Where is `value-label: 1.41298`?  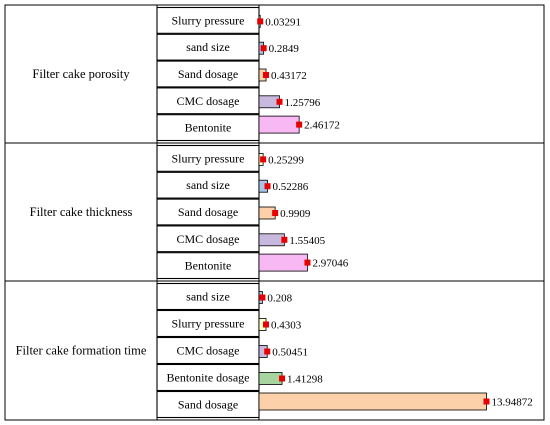
value-label: 1.41298 is located at coordinates (305, 380).